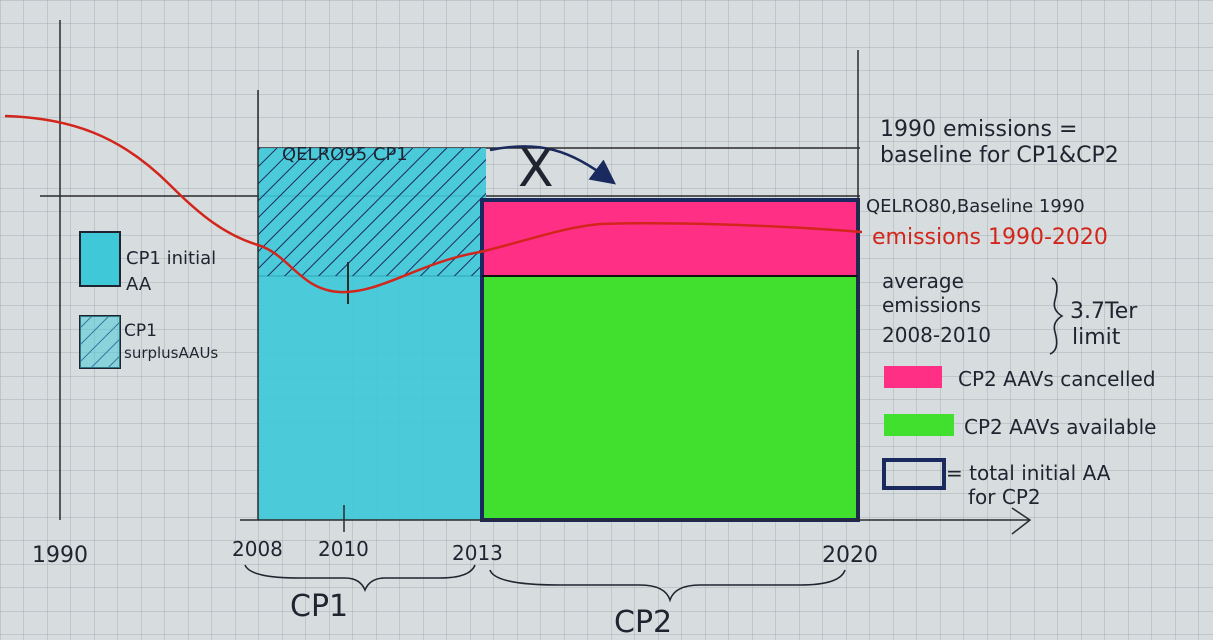  I want to click on legend-cancelled-label: CP2 AAVs cancelled, so click(1057, 379).